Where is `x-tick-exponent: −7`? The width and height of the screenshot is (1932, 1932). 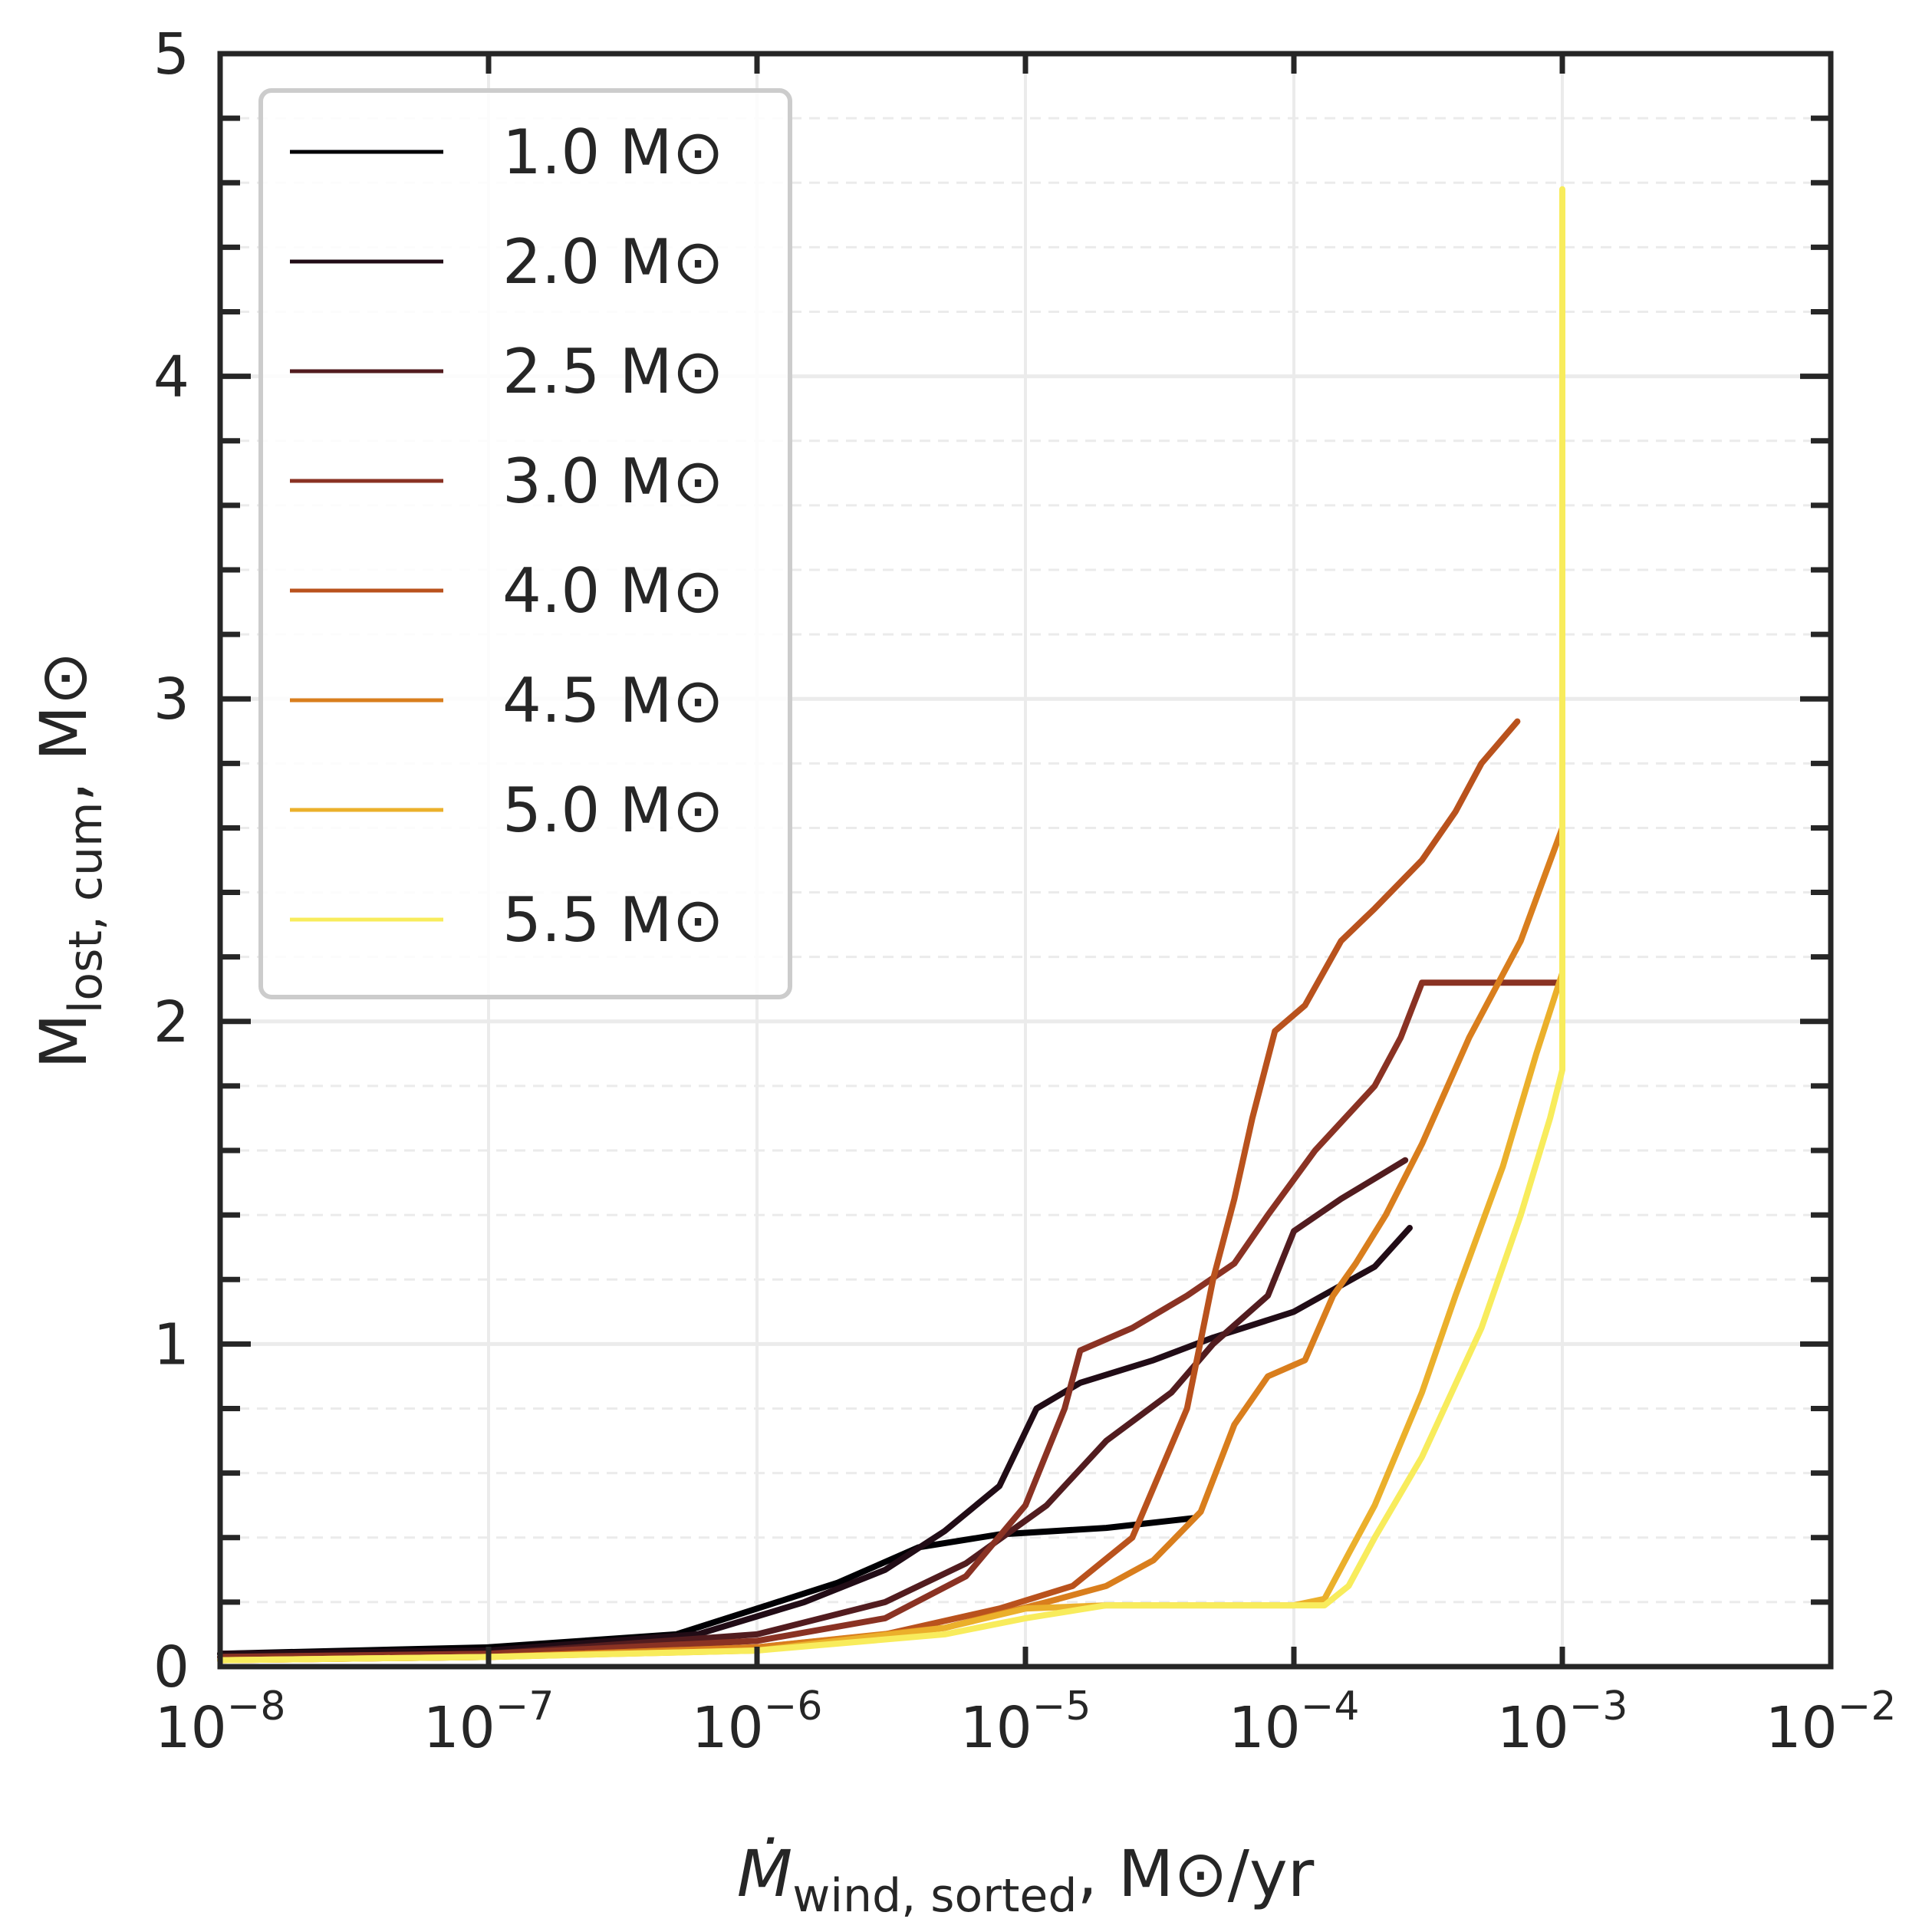 x-tick-exponent: −7 is located at coordinates (525, 1707).